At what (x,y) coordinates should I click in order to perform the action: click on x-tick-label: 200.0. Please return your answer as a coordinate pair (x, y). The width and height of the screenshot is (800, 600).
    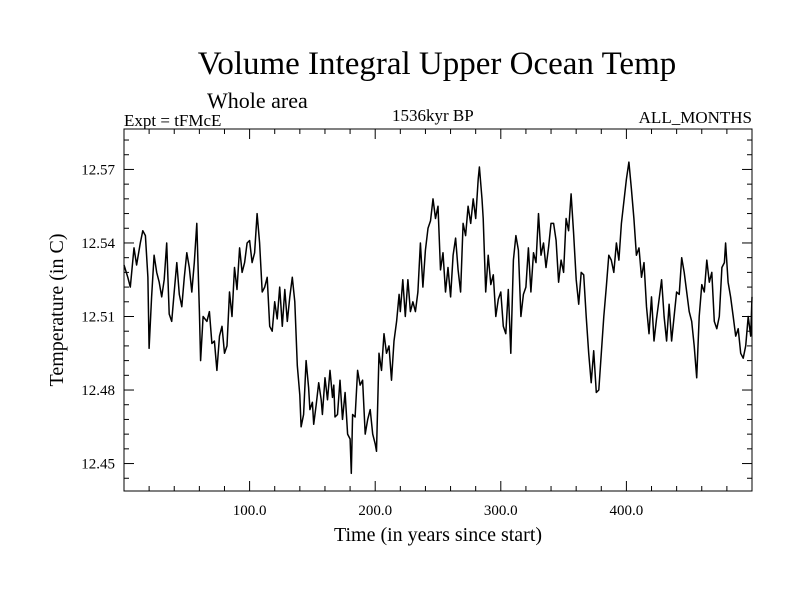
    Looking at the image, I should click on (375, 511).